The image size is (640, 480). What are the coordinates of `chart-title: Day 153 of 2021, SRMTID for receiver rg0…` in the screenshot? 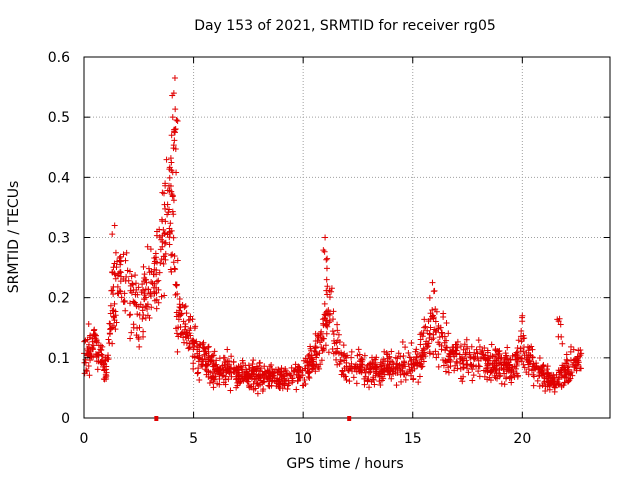 It's located at (345, 26).